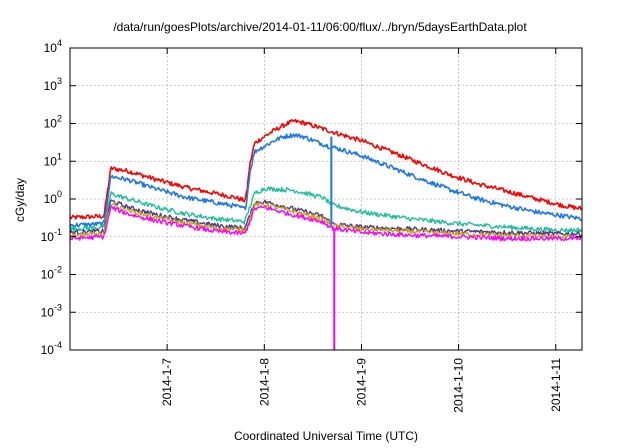 The height and width of the screenshot is (448, 640). I want to click on y-tick-label: 10³, so click(53, 84).